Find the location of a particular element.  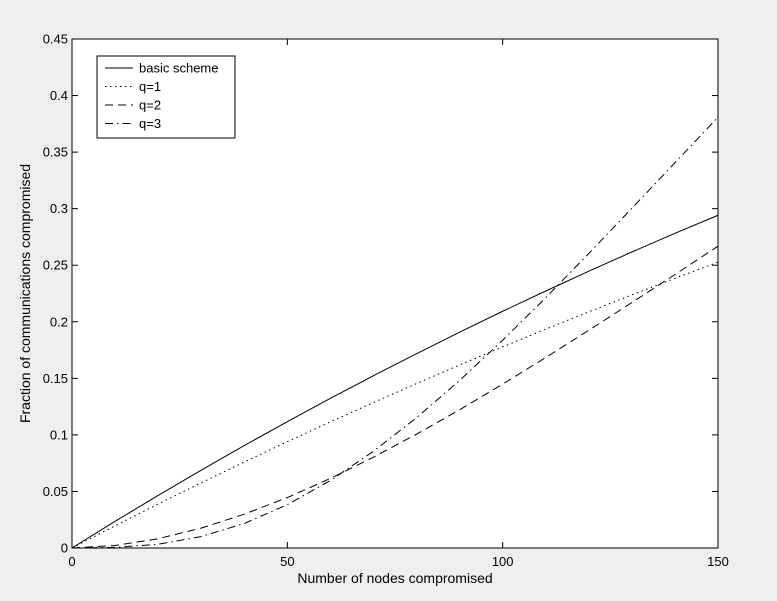

y-tick-label: 0.35 is located at coordinates (55, 152).